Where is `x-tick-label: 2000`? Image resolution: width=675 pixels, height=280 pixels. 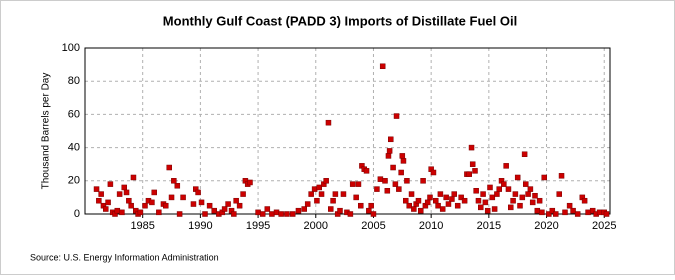 x-tick-label: 2000 is located at coordinates (316, 226).